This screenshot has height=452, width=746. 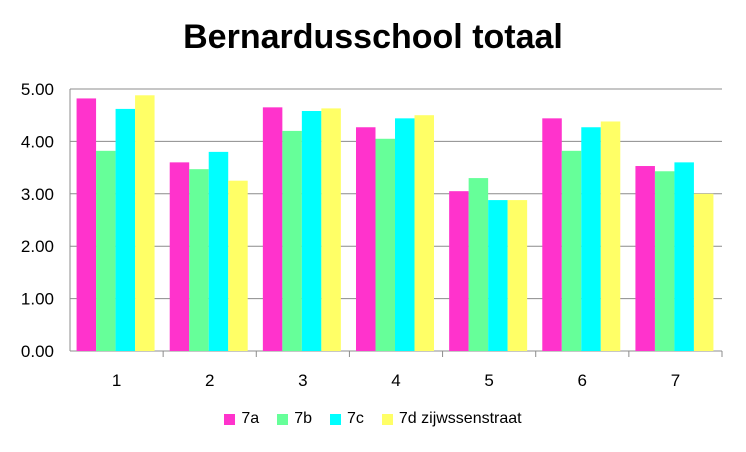 I want to click on legend-item: 7d zijwssenstraat, so click(x=451, y=419).